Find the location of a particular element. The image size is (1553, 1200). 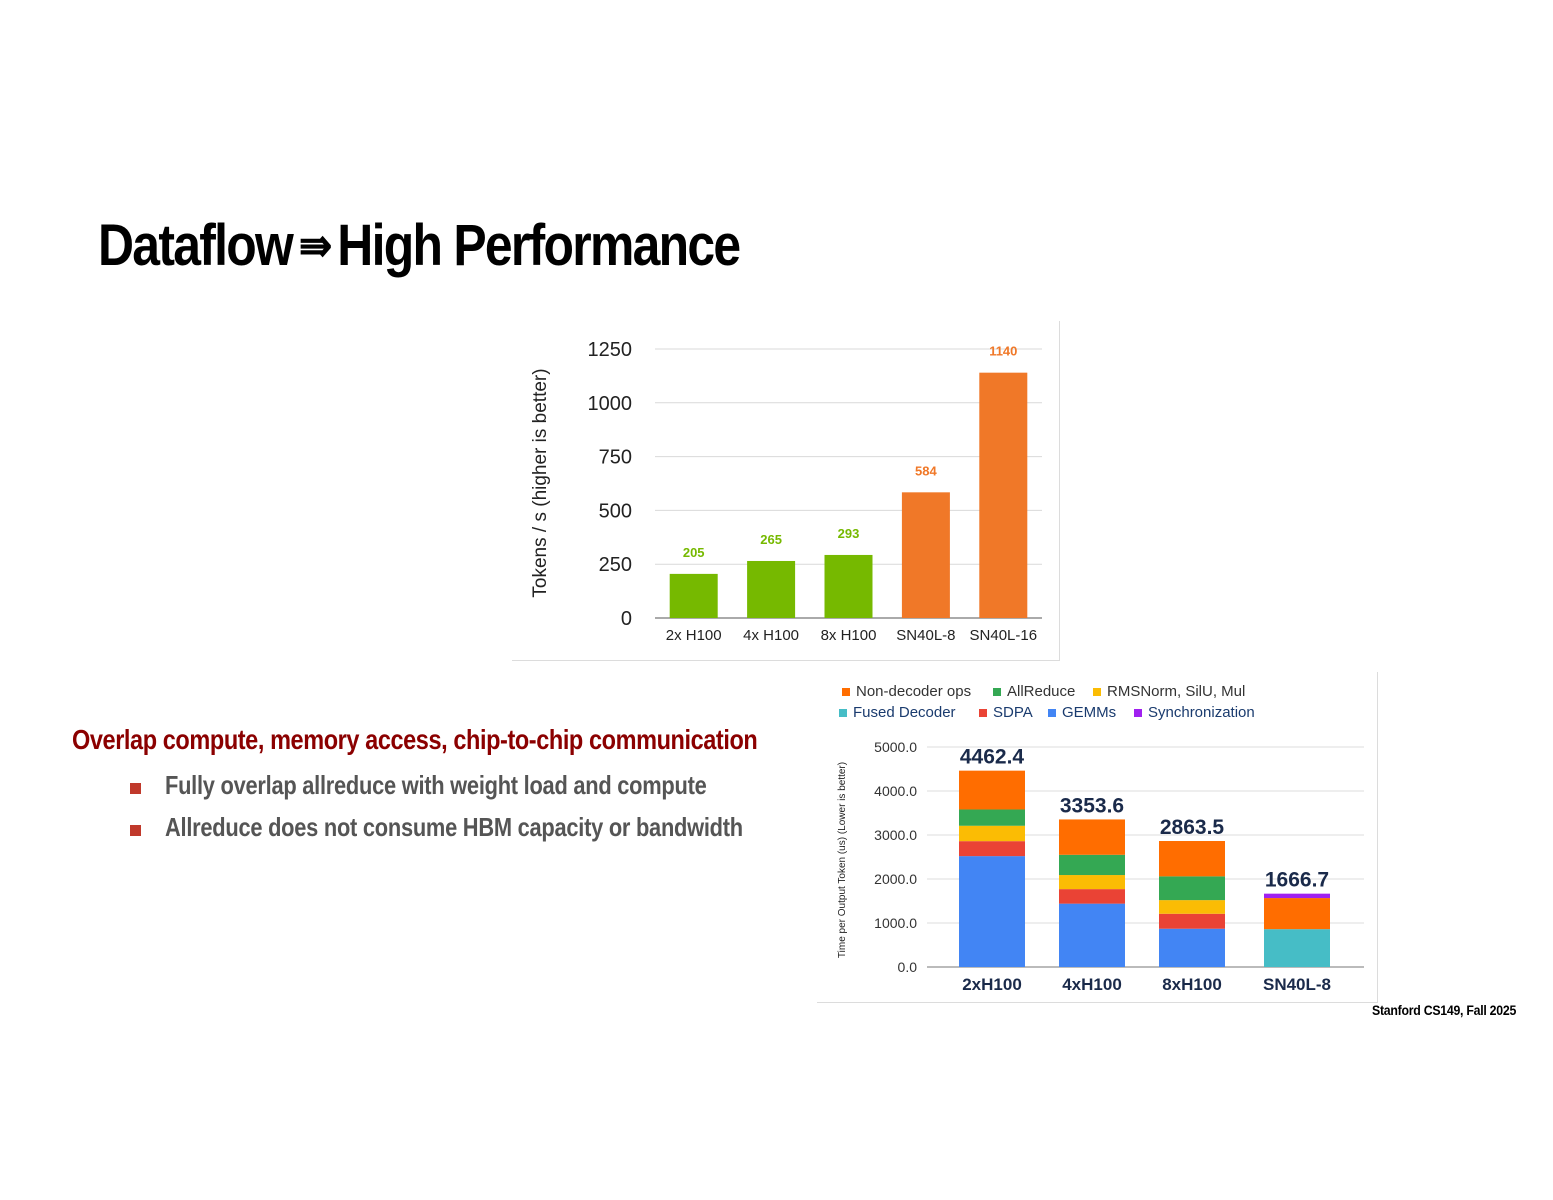

legend-label: GEMMs is located at coordinates (1089, 712).